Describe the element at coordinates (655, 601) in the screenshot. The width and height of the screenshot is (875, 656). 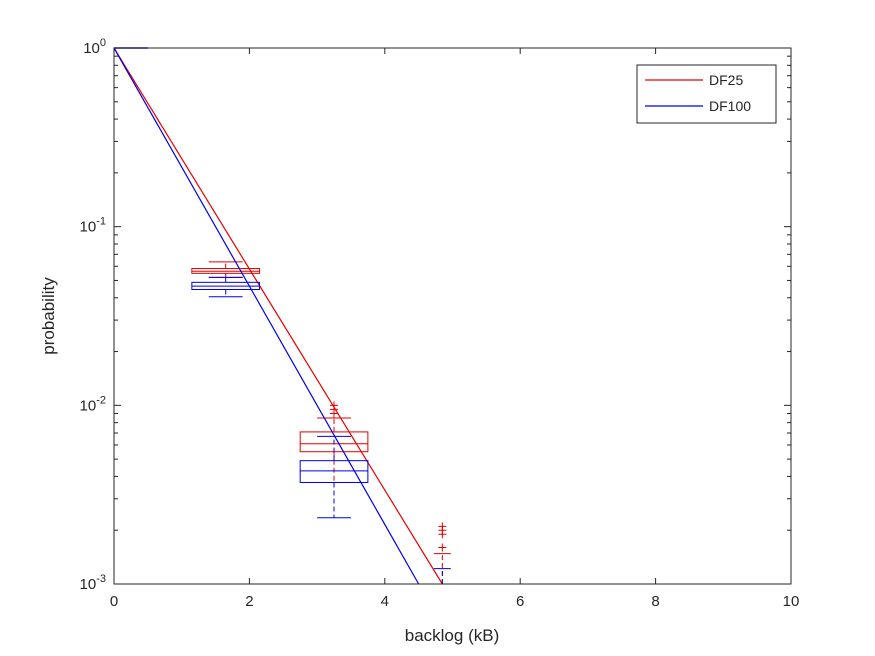
I see `x-tick-label: 8` at that location.